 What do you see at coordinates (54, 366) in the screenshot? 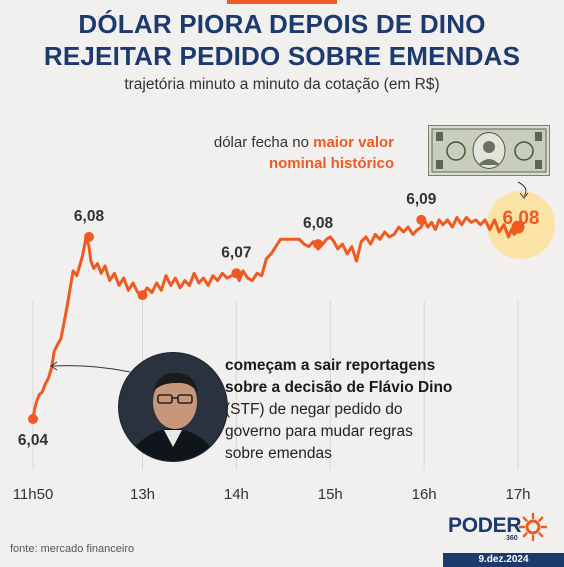
I see `callout-arrowhead` at bounding box center [54, 366].